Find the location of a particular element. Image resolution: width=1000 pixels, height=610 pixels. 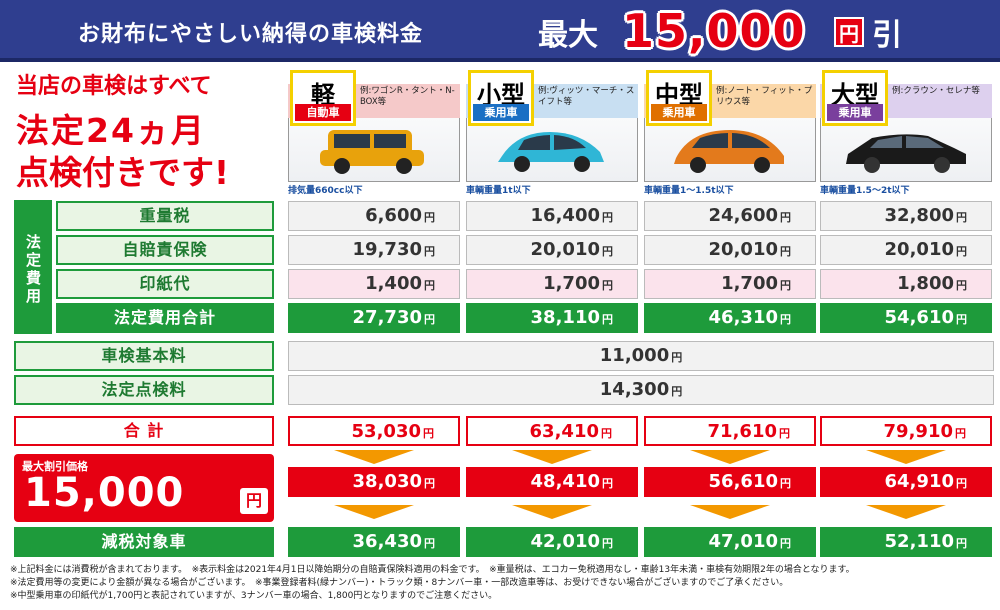

car-card-small: 小型 乗用車 例:ヴィッツ・マーチ・スイフト等 車輌重量1t以下 is located at coordinates (552, 133).